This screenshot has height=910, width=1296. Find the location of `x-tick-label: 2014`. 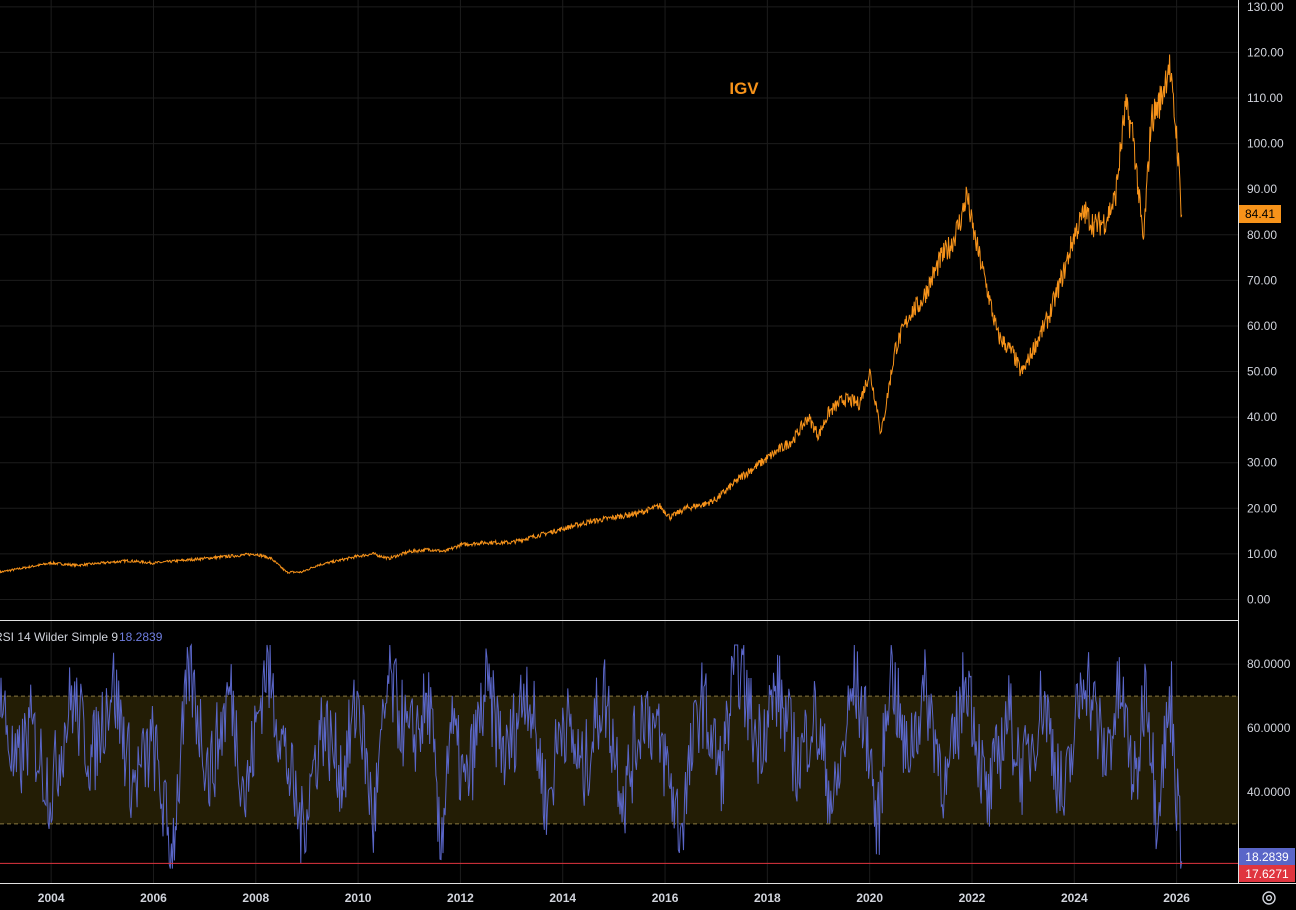

x-tick-label: 2014 is located at coordinates (562, 898).